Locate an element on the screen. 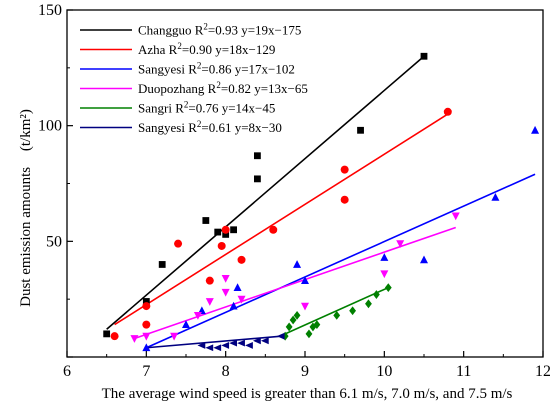 Image resolution: width=550 pixels, height=407 pixels. x-tick-label: 8 is located at coordinates (226, 371).